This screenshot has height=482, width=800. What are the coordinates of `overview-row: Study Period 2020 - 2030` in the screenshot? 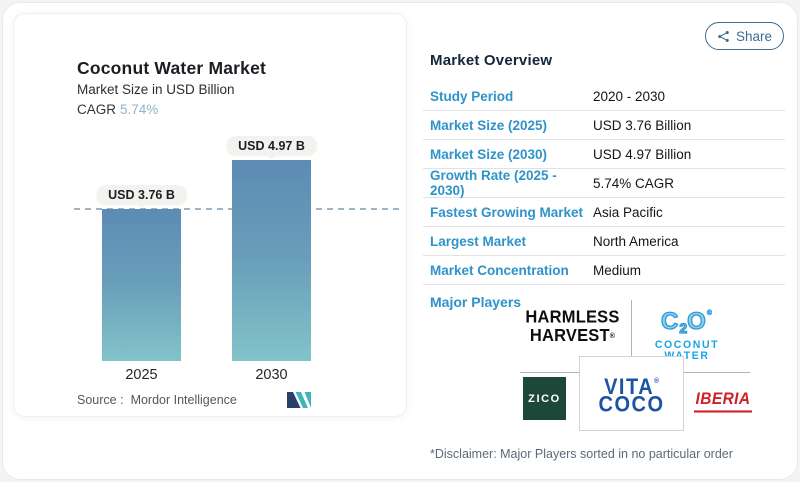 It's located at (604, 96).